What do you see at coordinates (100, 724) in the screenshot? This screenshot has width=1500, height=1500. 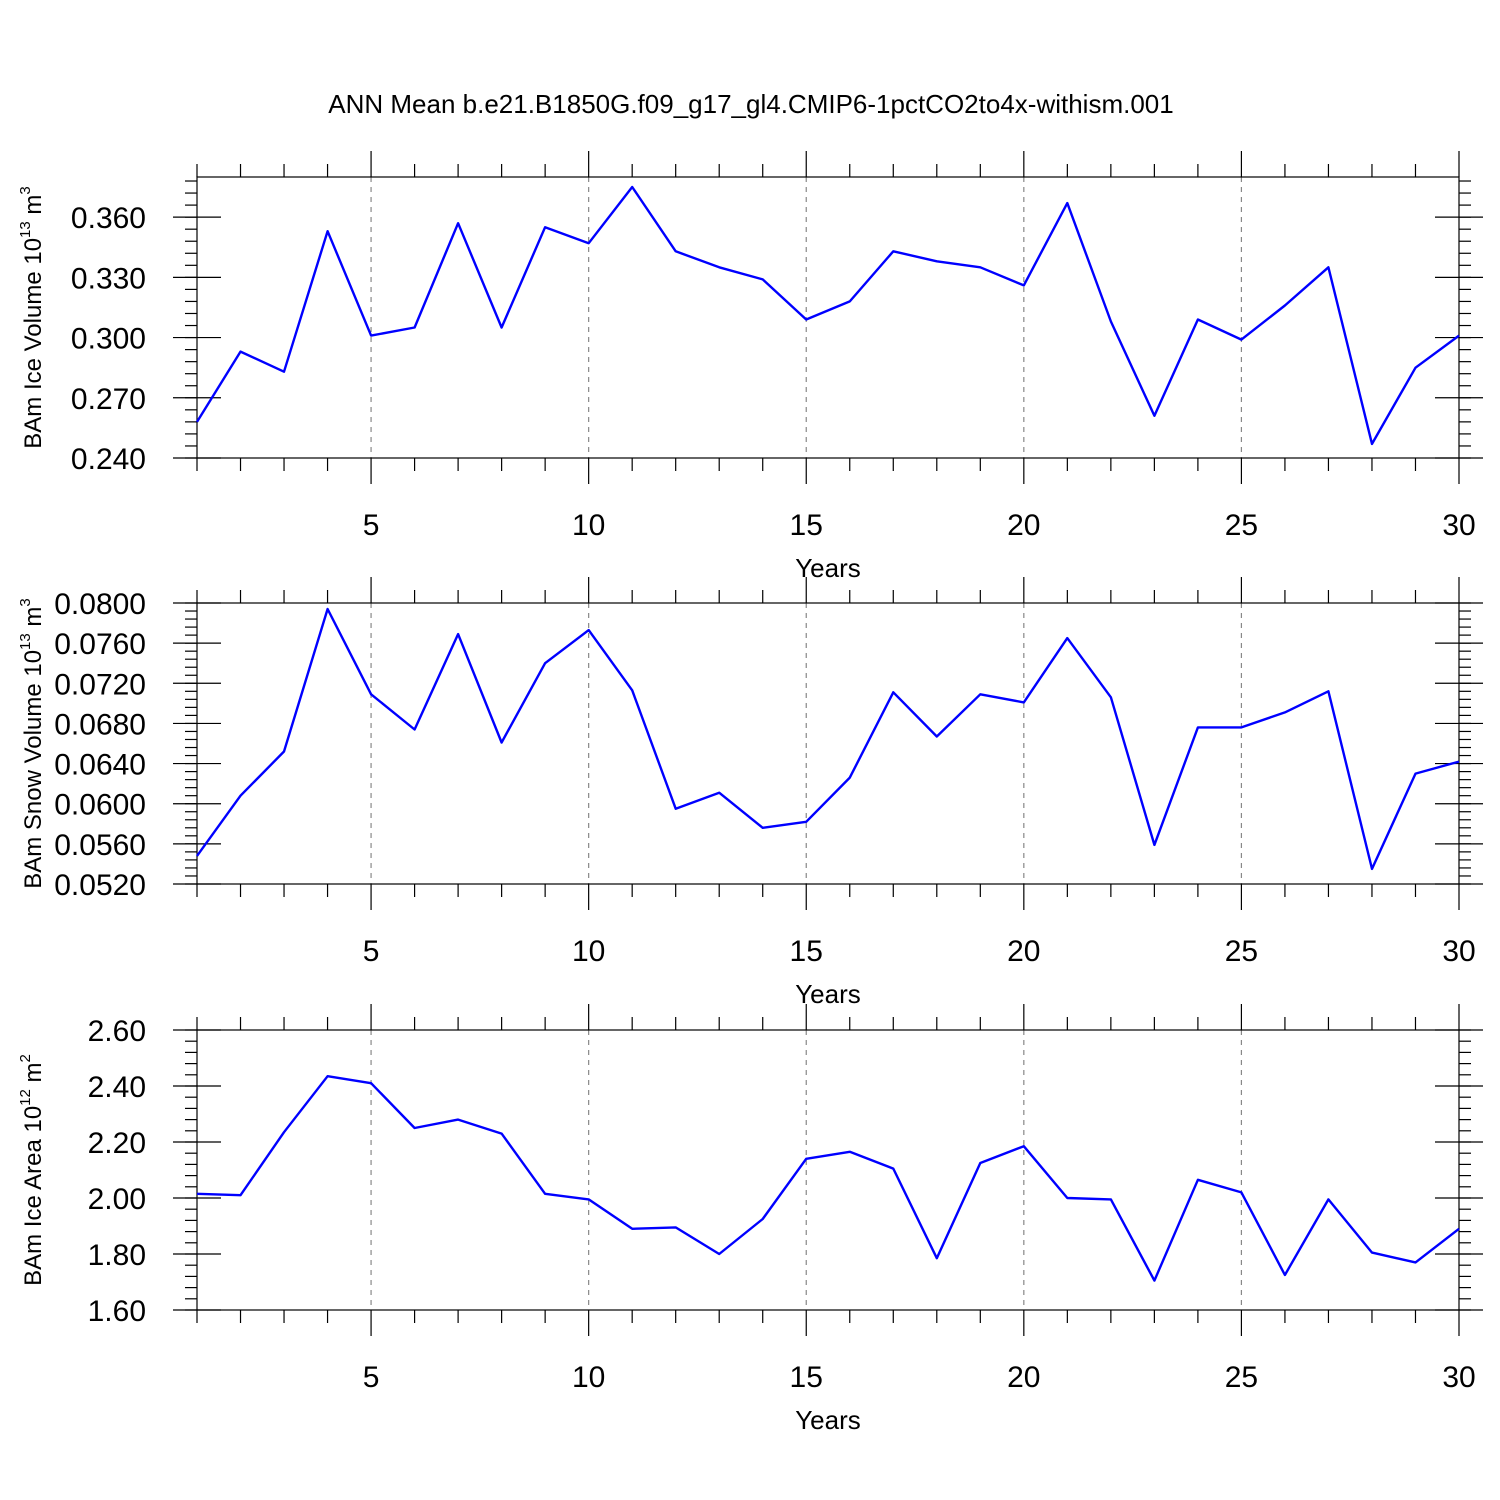 I see `y-tick-label: 0.0680` at bounding box center [100, 724].